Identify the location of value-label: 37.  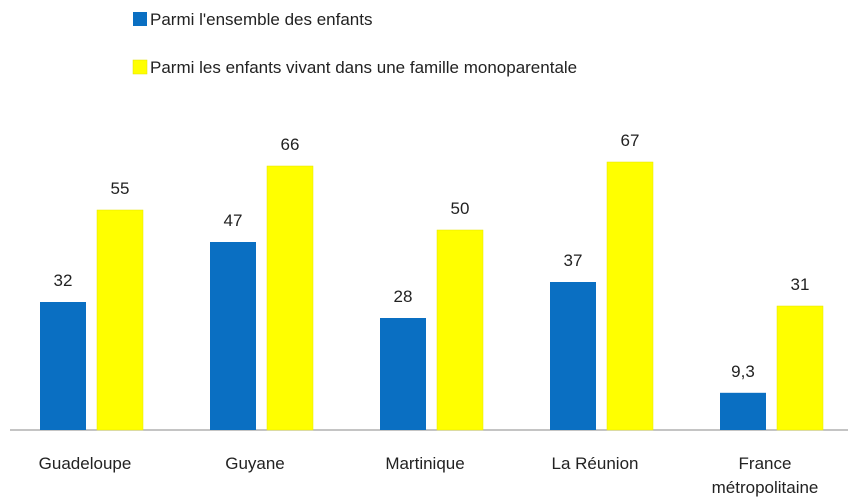
(573, 260).